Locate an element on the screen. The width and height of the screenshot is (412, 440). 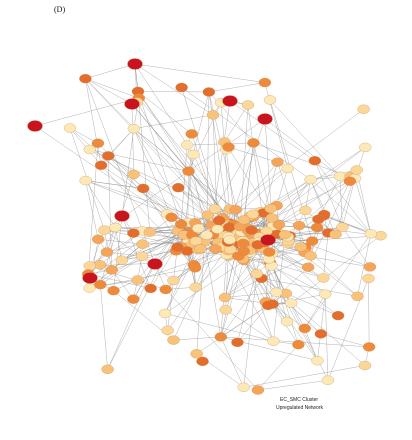
caption-line: Upregulated Network is located at coordinates (299, 408).